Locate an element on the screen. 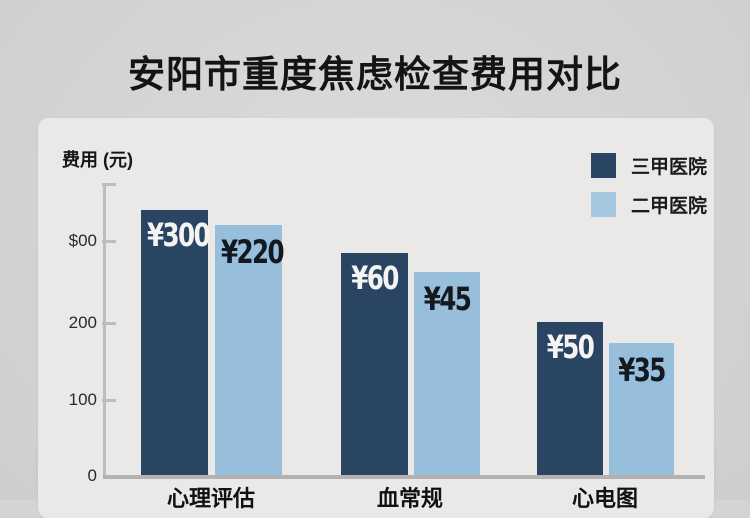 This screenshot has width=750, height=518. x-category-label: 心电图 is located at coordinates (604, 498).